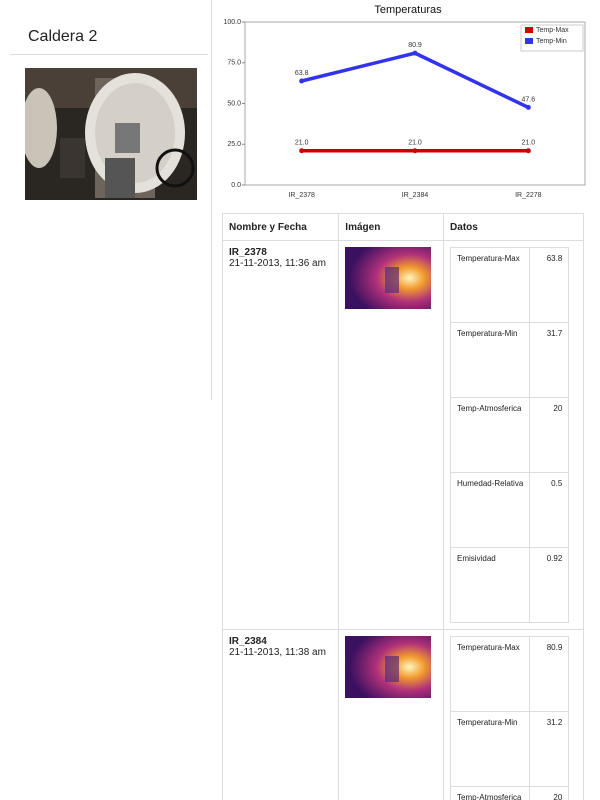 This screenshot has width=600, height=800. What do you see at coordinates (280, 652) in the screenshot?
I see `record-date: 21-11-2013, 11:38 am` at bounding box center [280, 652].